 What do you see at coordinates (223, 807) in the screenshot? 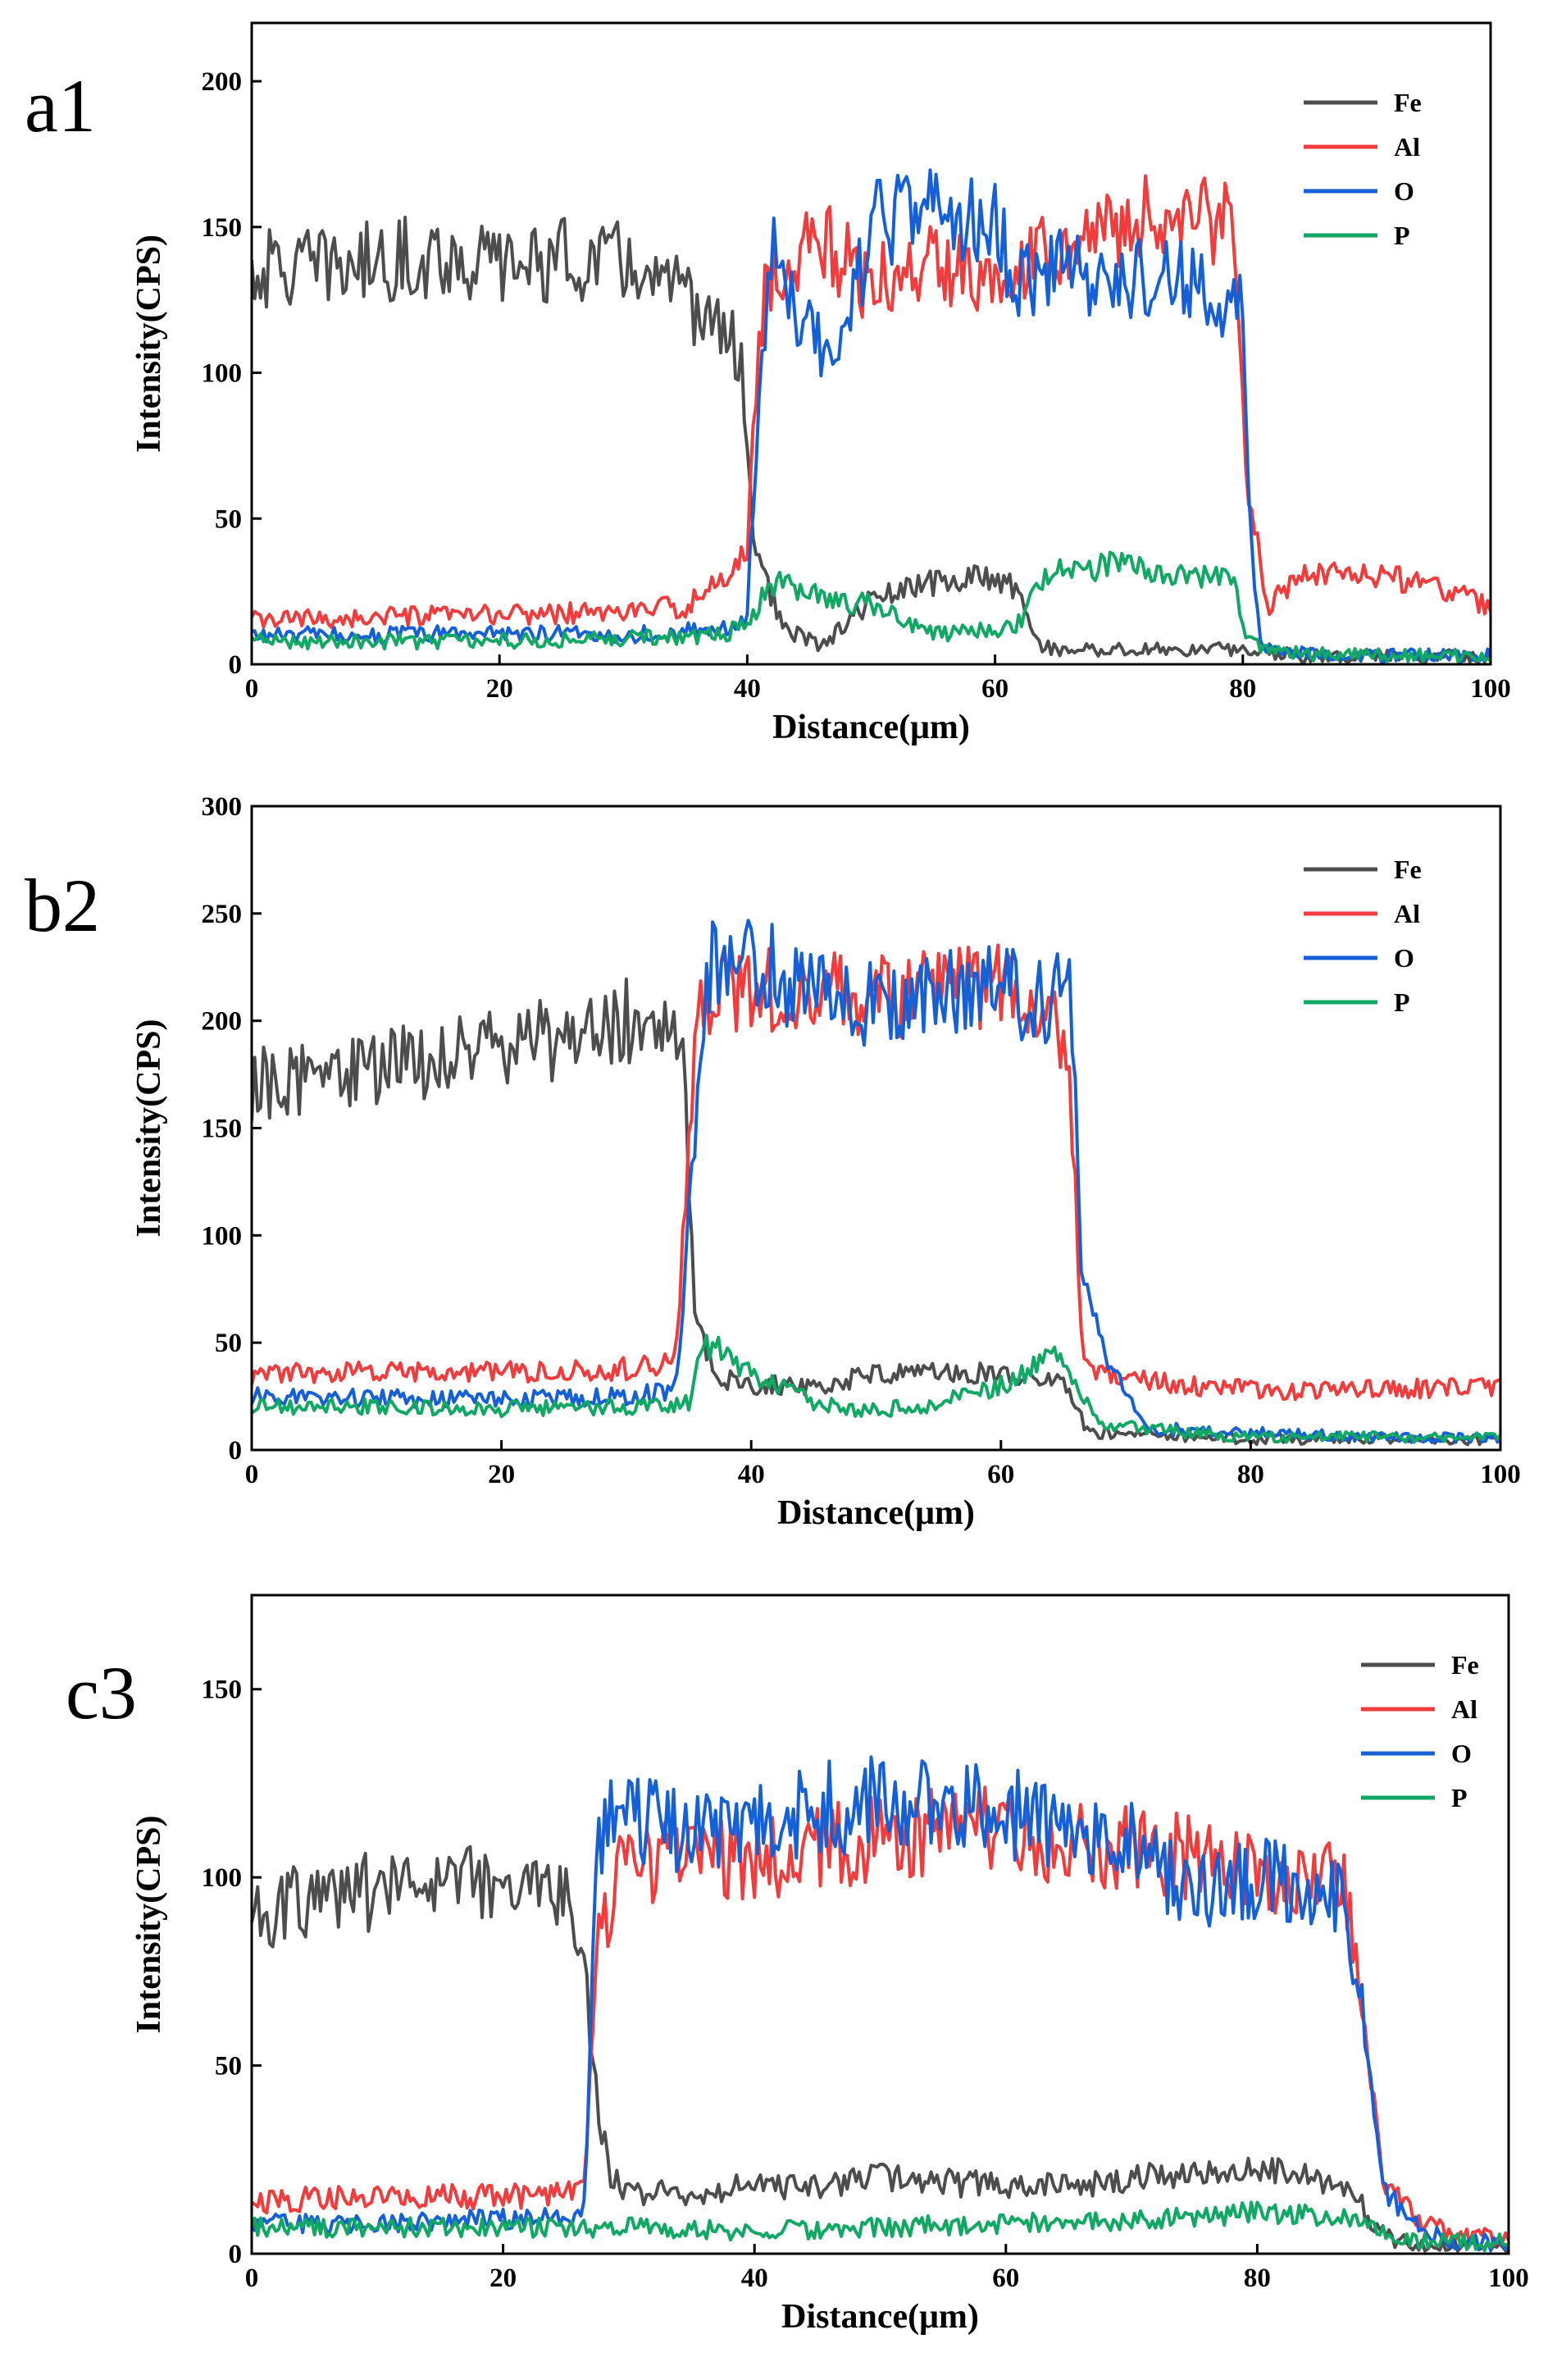
I see `y-tick-label: 300` at bounding box center [223, 807].